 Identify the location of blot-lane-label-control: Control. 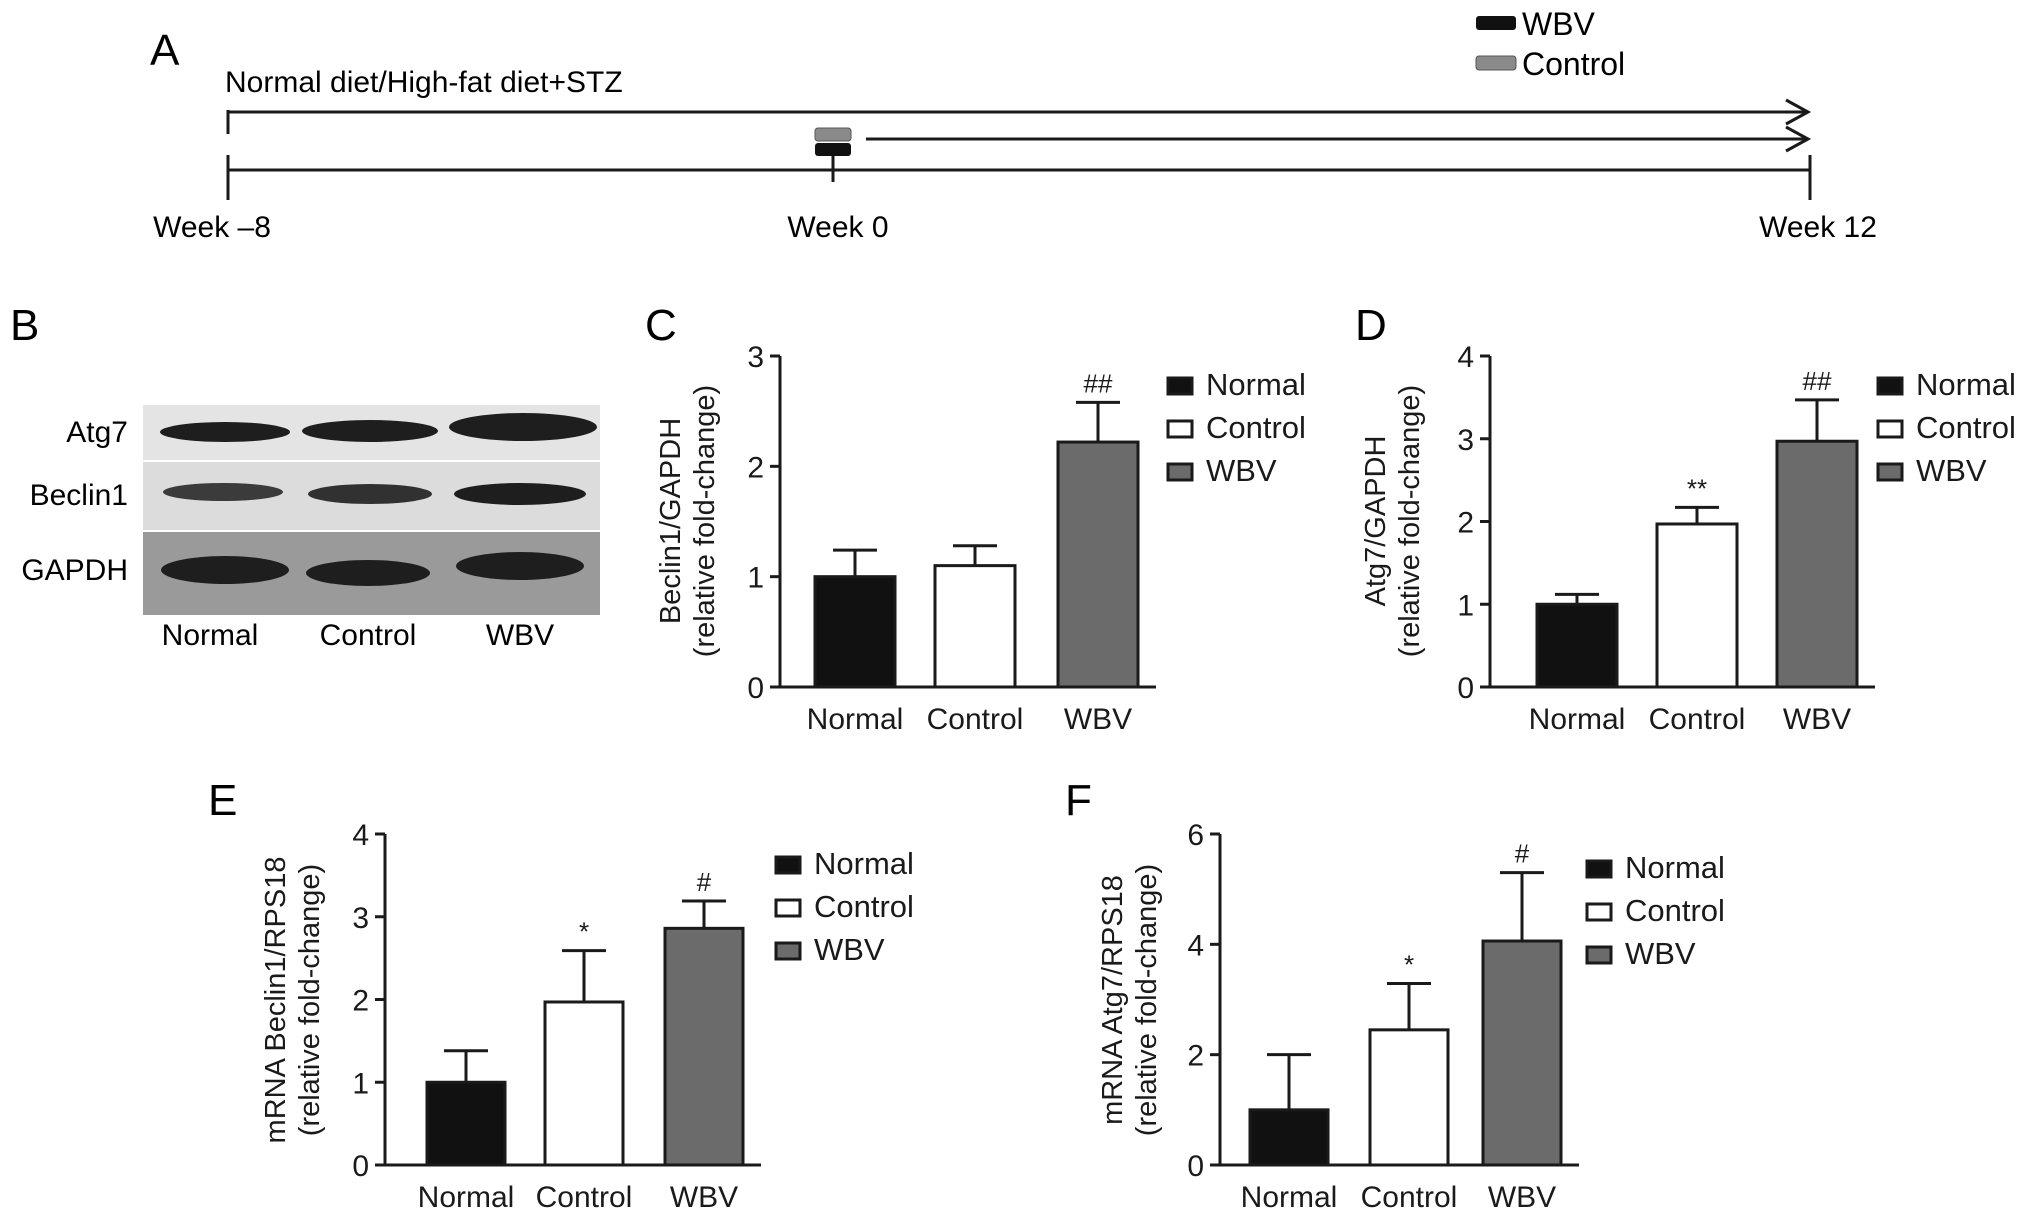
(368, 635).